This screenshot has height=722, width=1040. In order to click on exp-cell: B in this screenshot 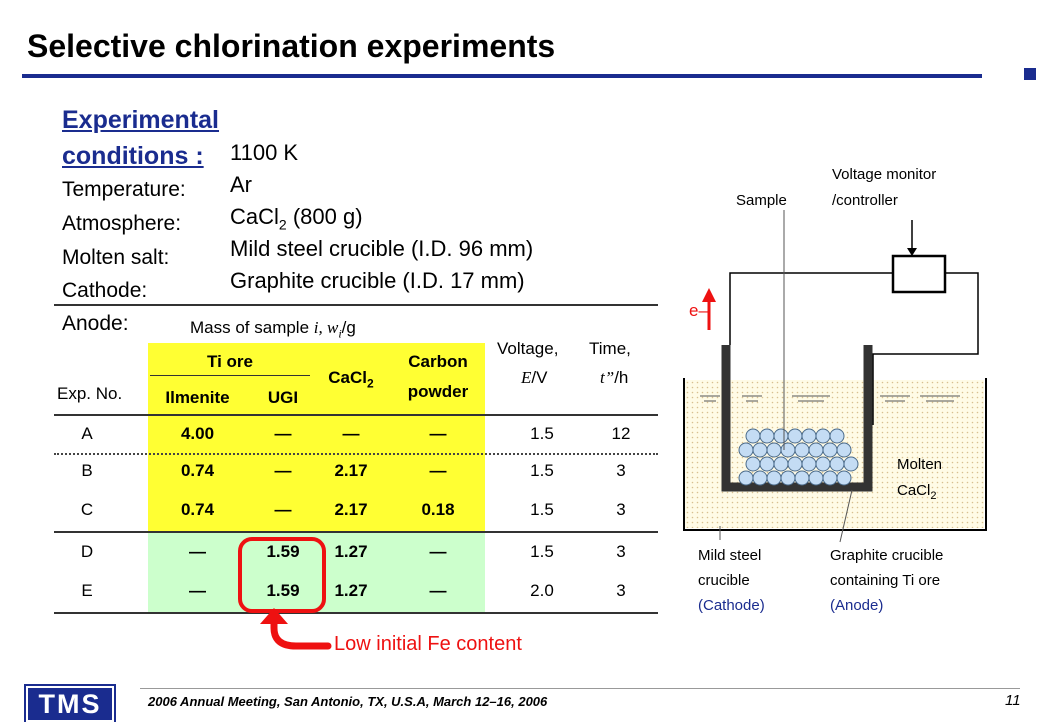, I will do `click(87, 470)`.